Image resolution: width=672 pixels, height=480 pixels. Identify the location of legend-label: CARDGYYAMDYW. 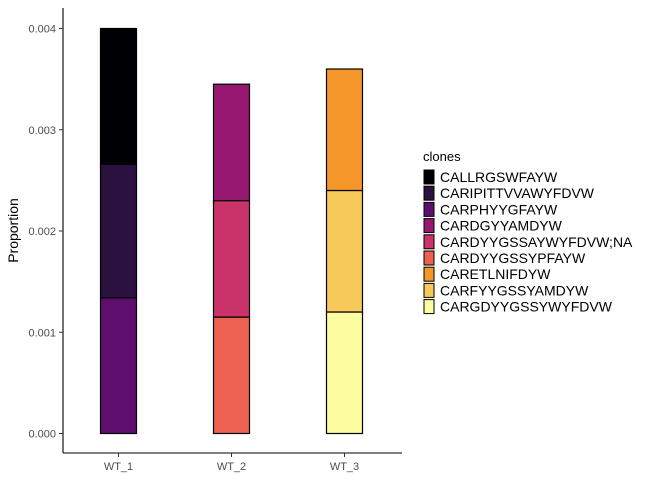
(501, 226).